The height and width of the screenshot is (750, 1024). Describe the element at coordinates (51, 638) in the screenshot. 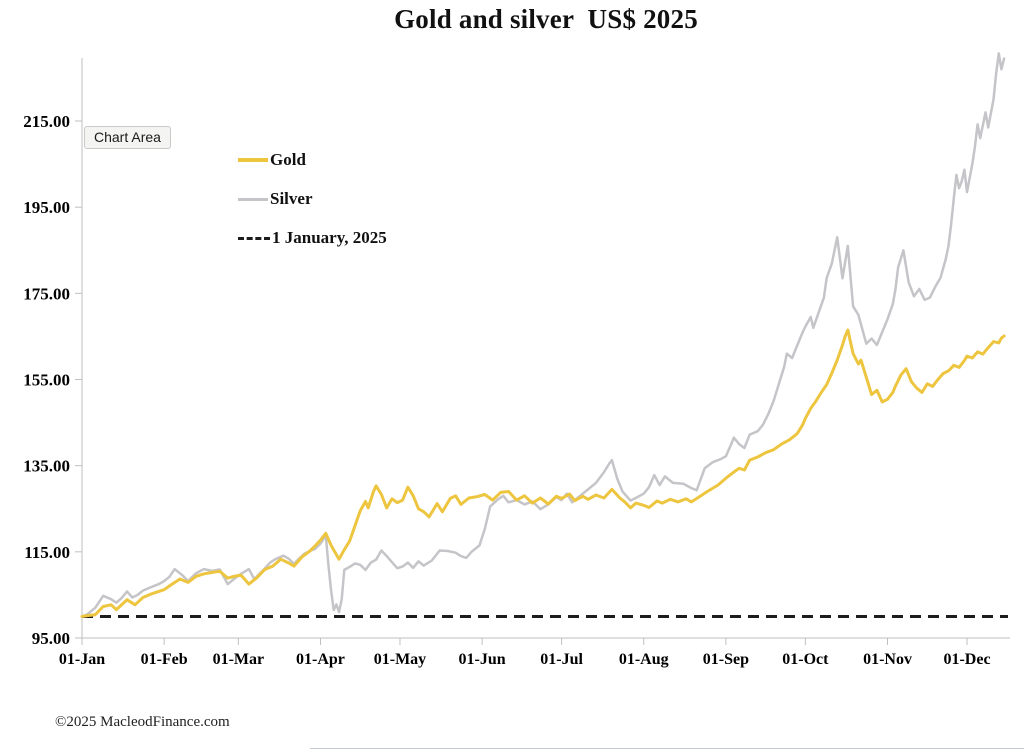

I see `y-axis-tick-label: 95.00` at that location.